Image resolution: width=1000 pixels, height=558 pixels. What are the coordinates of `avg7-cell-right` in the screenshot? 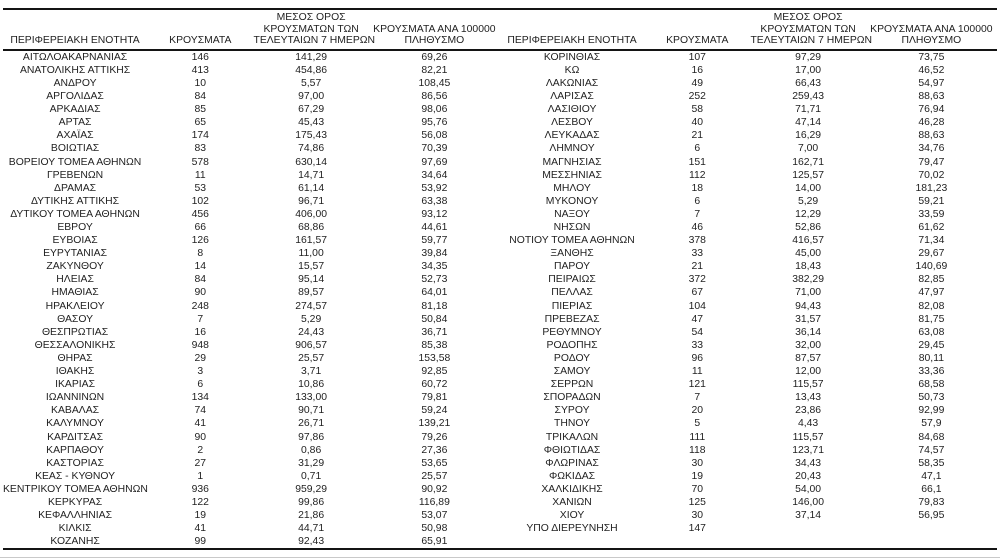 It's located at (807, 528).